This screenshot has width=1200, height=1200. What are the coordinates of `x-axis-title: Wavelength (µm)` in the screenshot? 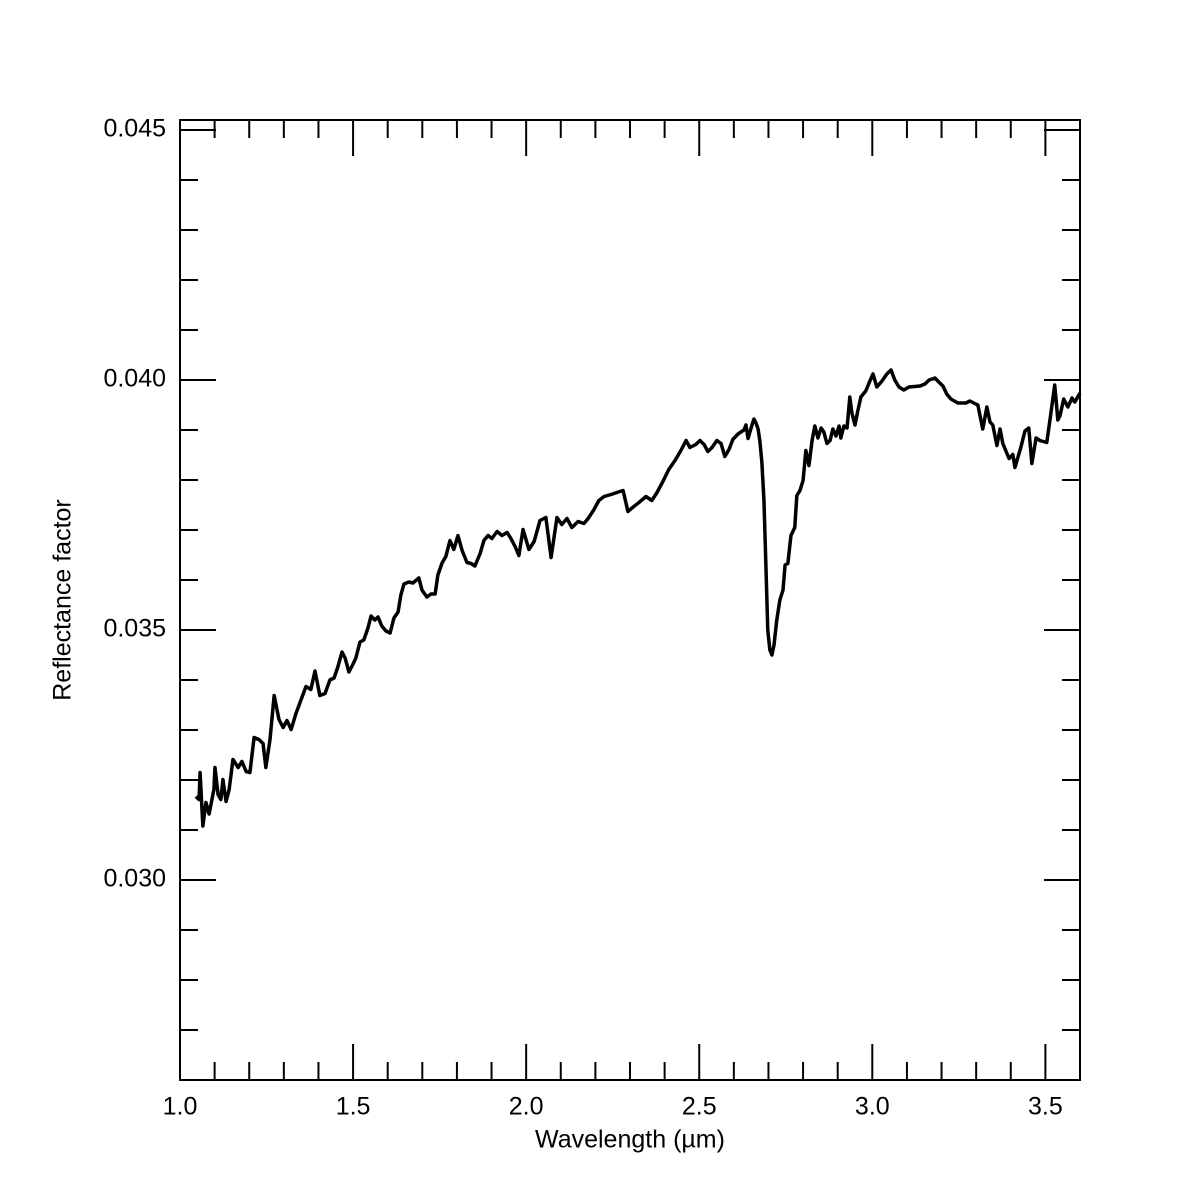 It's located at (630, 1140).